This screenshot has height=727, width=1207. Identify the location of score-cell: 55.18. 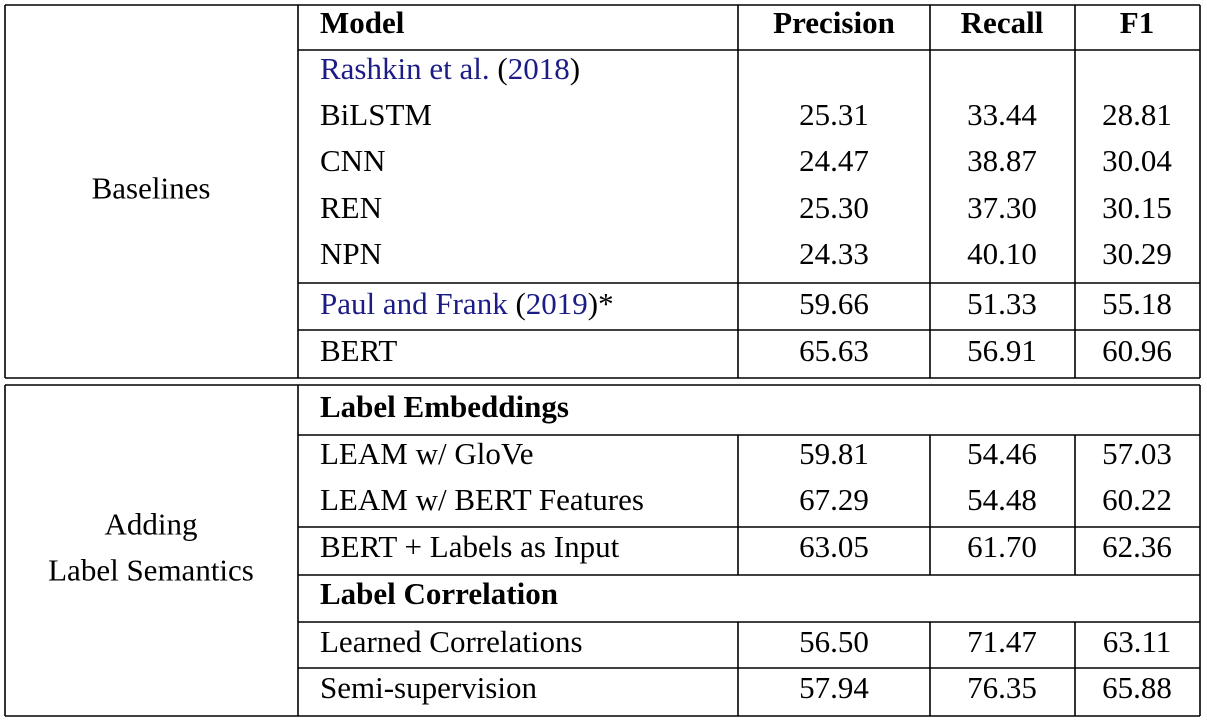
(1137, 303).